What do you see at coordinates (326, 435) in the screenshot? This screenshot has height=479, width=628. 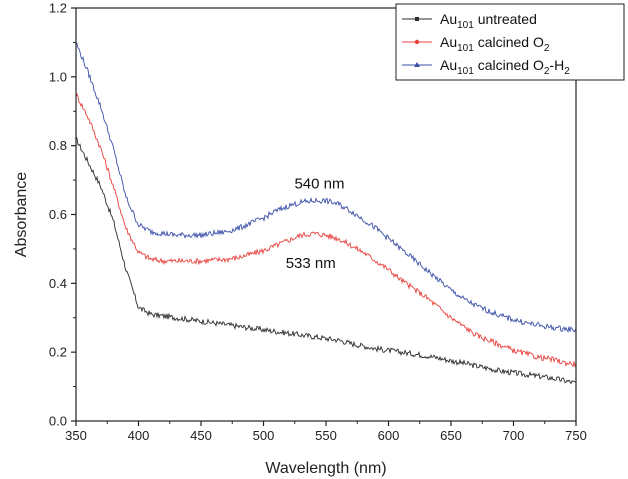 I see `x-tick-label: 550` at bounding box center [326, 435].